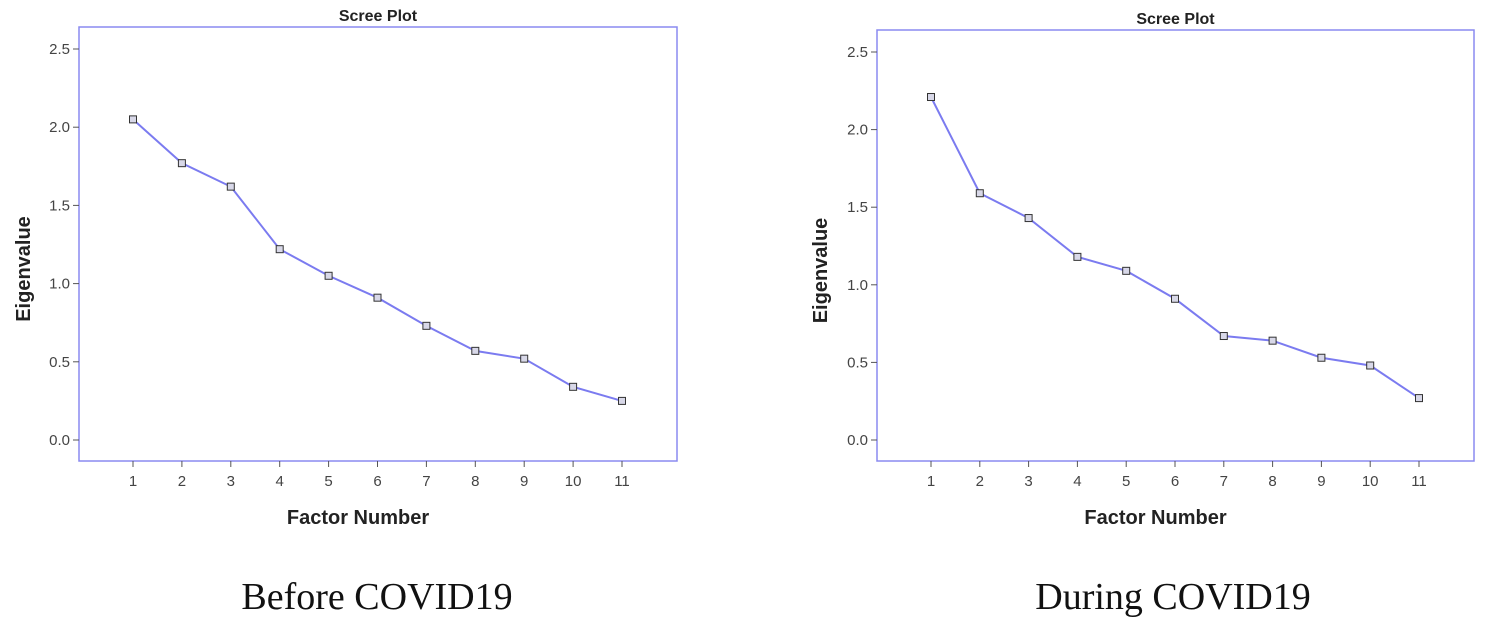  What do you see at coordinates (377, 260) in the screenshot?
I see `eigenvalue-line` at bounding box center [377, 260].